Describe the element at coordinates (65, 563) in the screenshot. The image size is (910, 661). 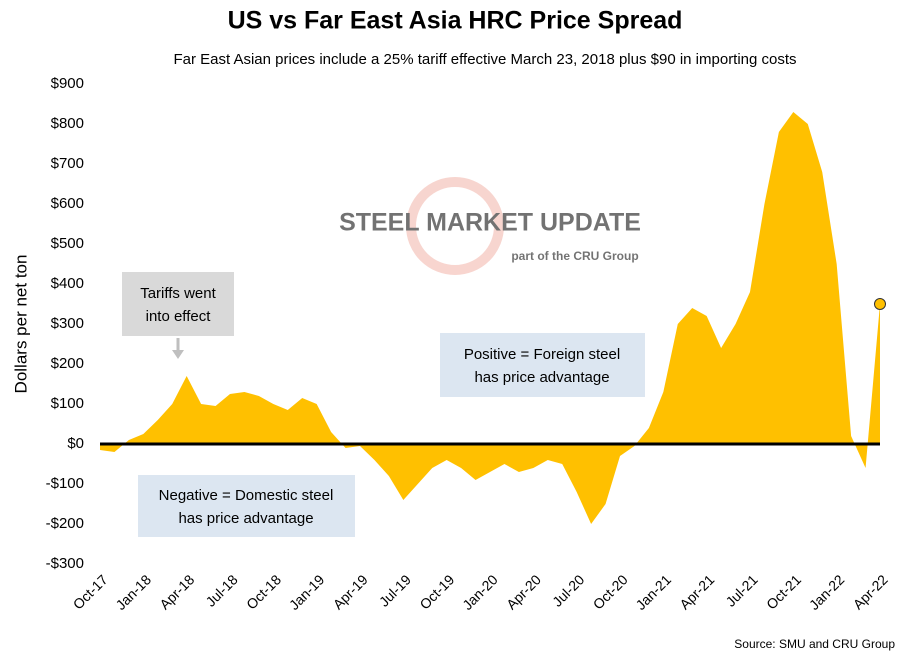
I see `y-tick-label: -$300` at that location.